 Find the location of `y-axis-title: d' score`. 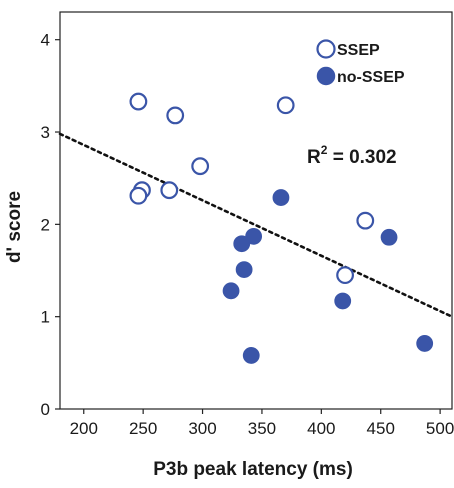

y-axis-title: d' score is located at coordinates (14, 227).